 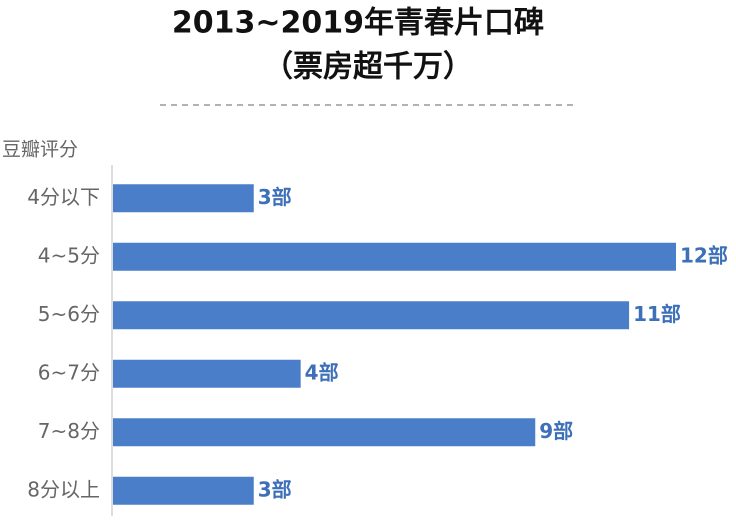 What do you see at coordinates (556, 431) in the screenshot?
I see `value-label: 9部` at bounding box center [556, 431].